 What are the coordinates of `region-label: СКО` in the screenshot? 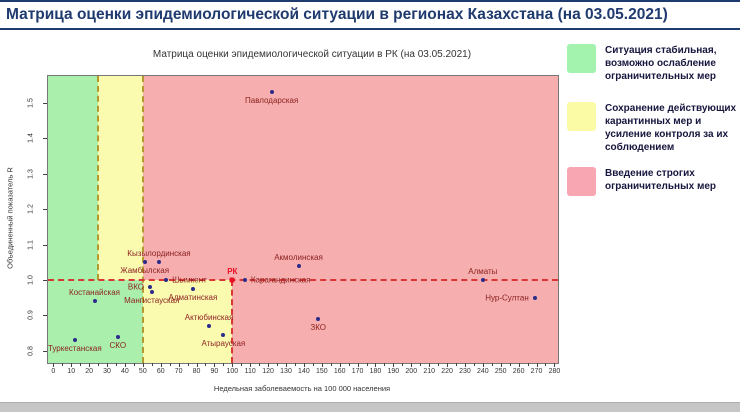 It's located at (118, 345).